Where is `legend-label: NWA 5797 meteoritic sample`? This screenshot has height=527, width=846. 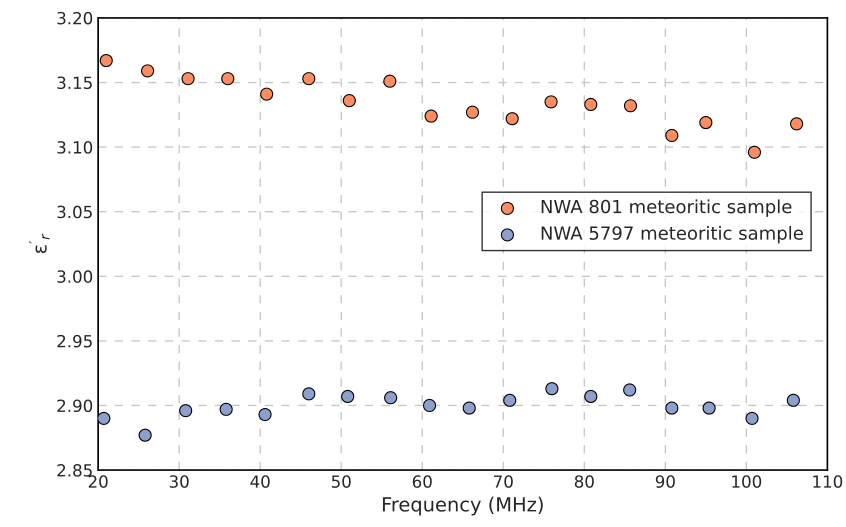
legend-label: NWA 5797 meteoritic sample is located at coordinates (672, 235).